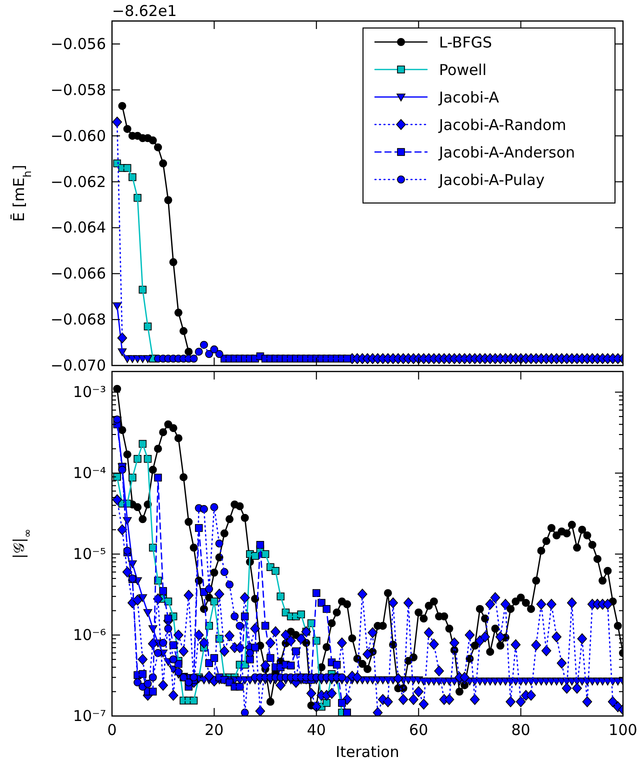  I want to click on y-tick-label: 10⁻⁴, so click(89, 473).